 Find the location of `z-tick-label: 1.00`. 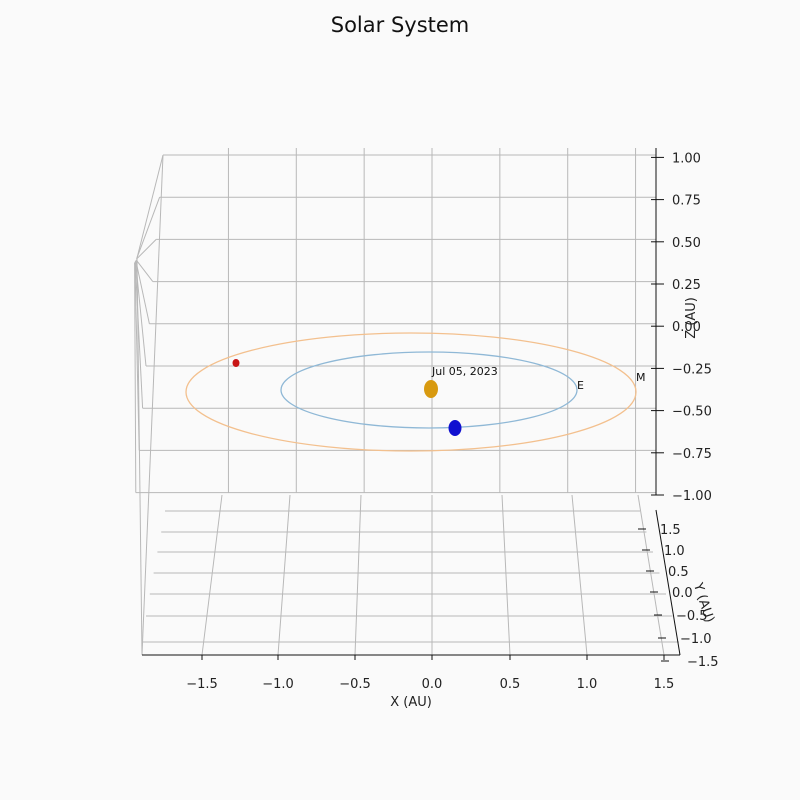

z-tick-label: 1.00 is located at coordinates (686, 158).